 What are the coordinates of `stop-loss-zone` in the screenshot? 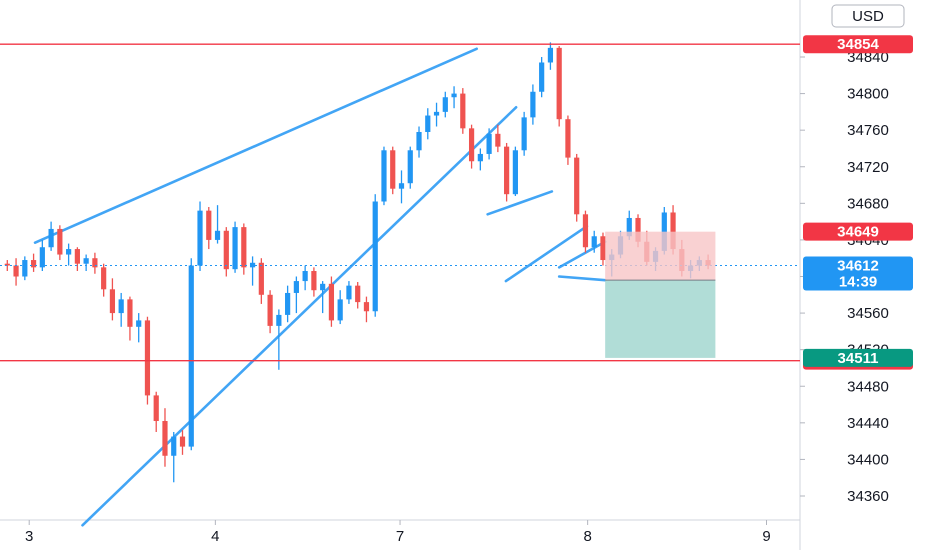 It's located at (660, 256).